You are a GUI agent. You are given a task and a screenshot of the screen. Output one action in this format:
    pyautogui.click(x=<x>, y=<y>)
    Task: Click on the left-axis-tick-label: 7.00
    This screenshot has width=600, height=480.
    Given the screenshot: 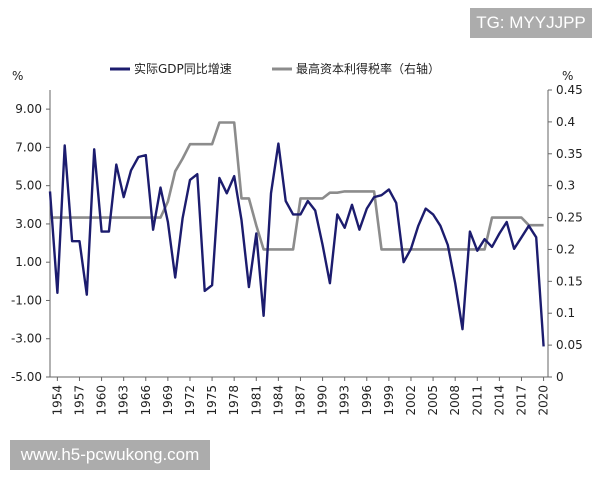 What is the action you would take?
    pyautogui.click(x=28, y=147)
    